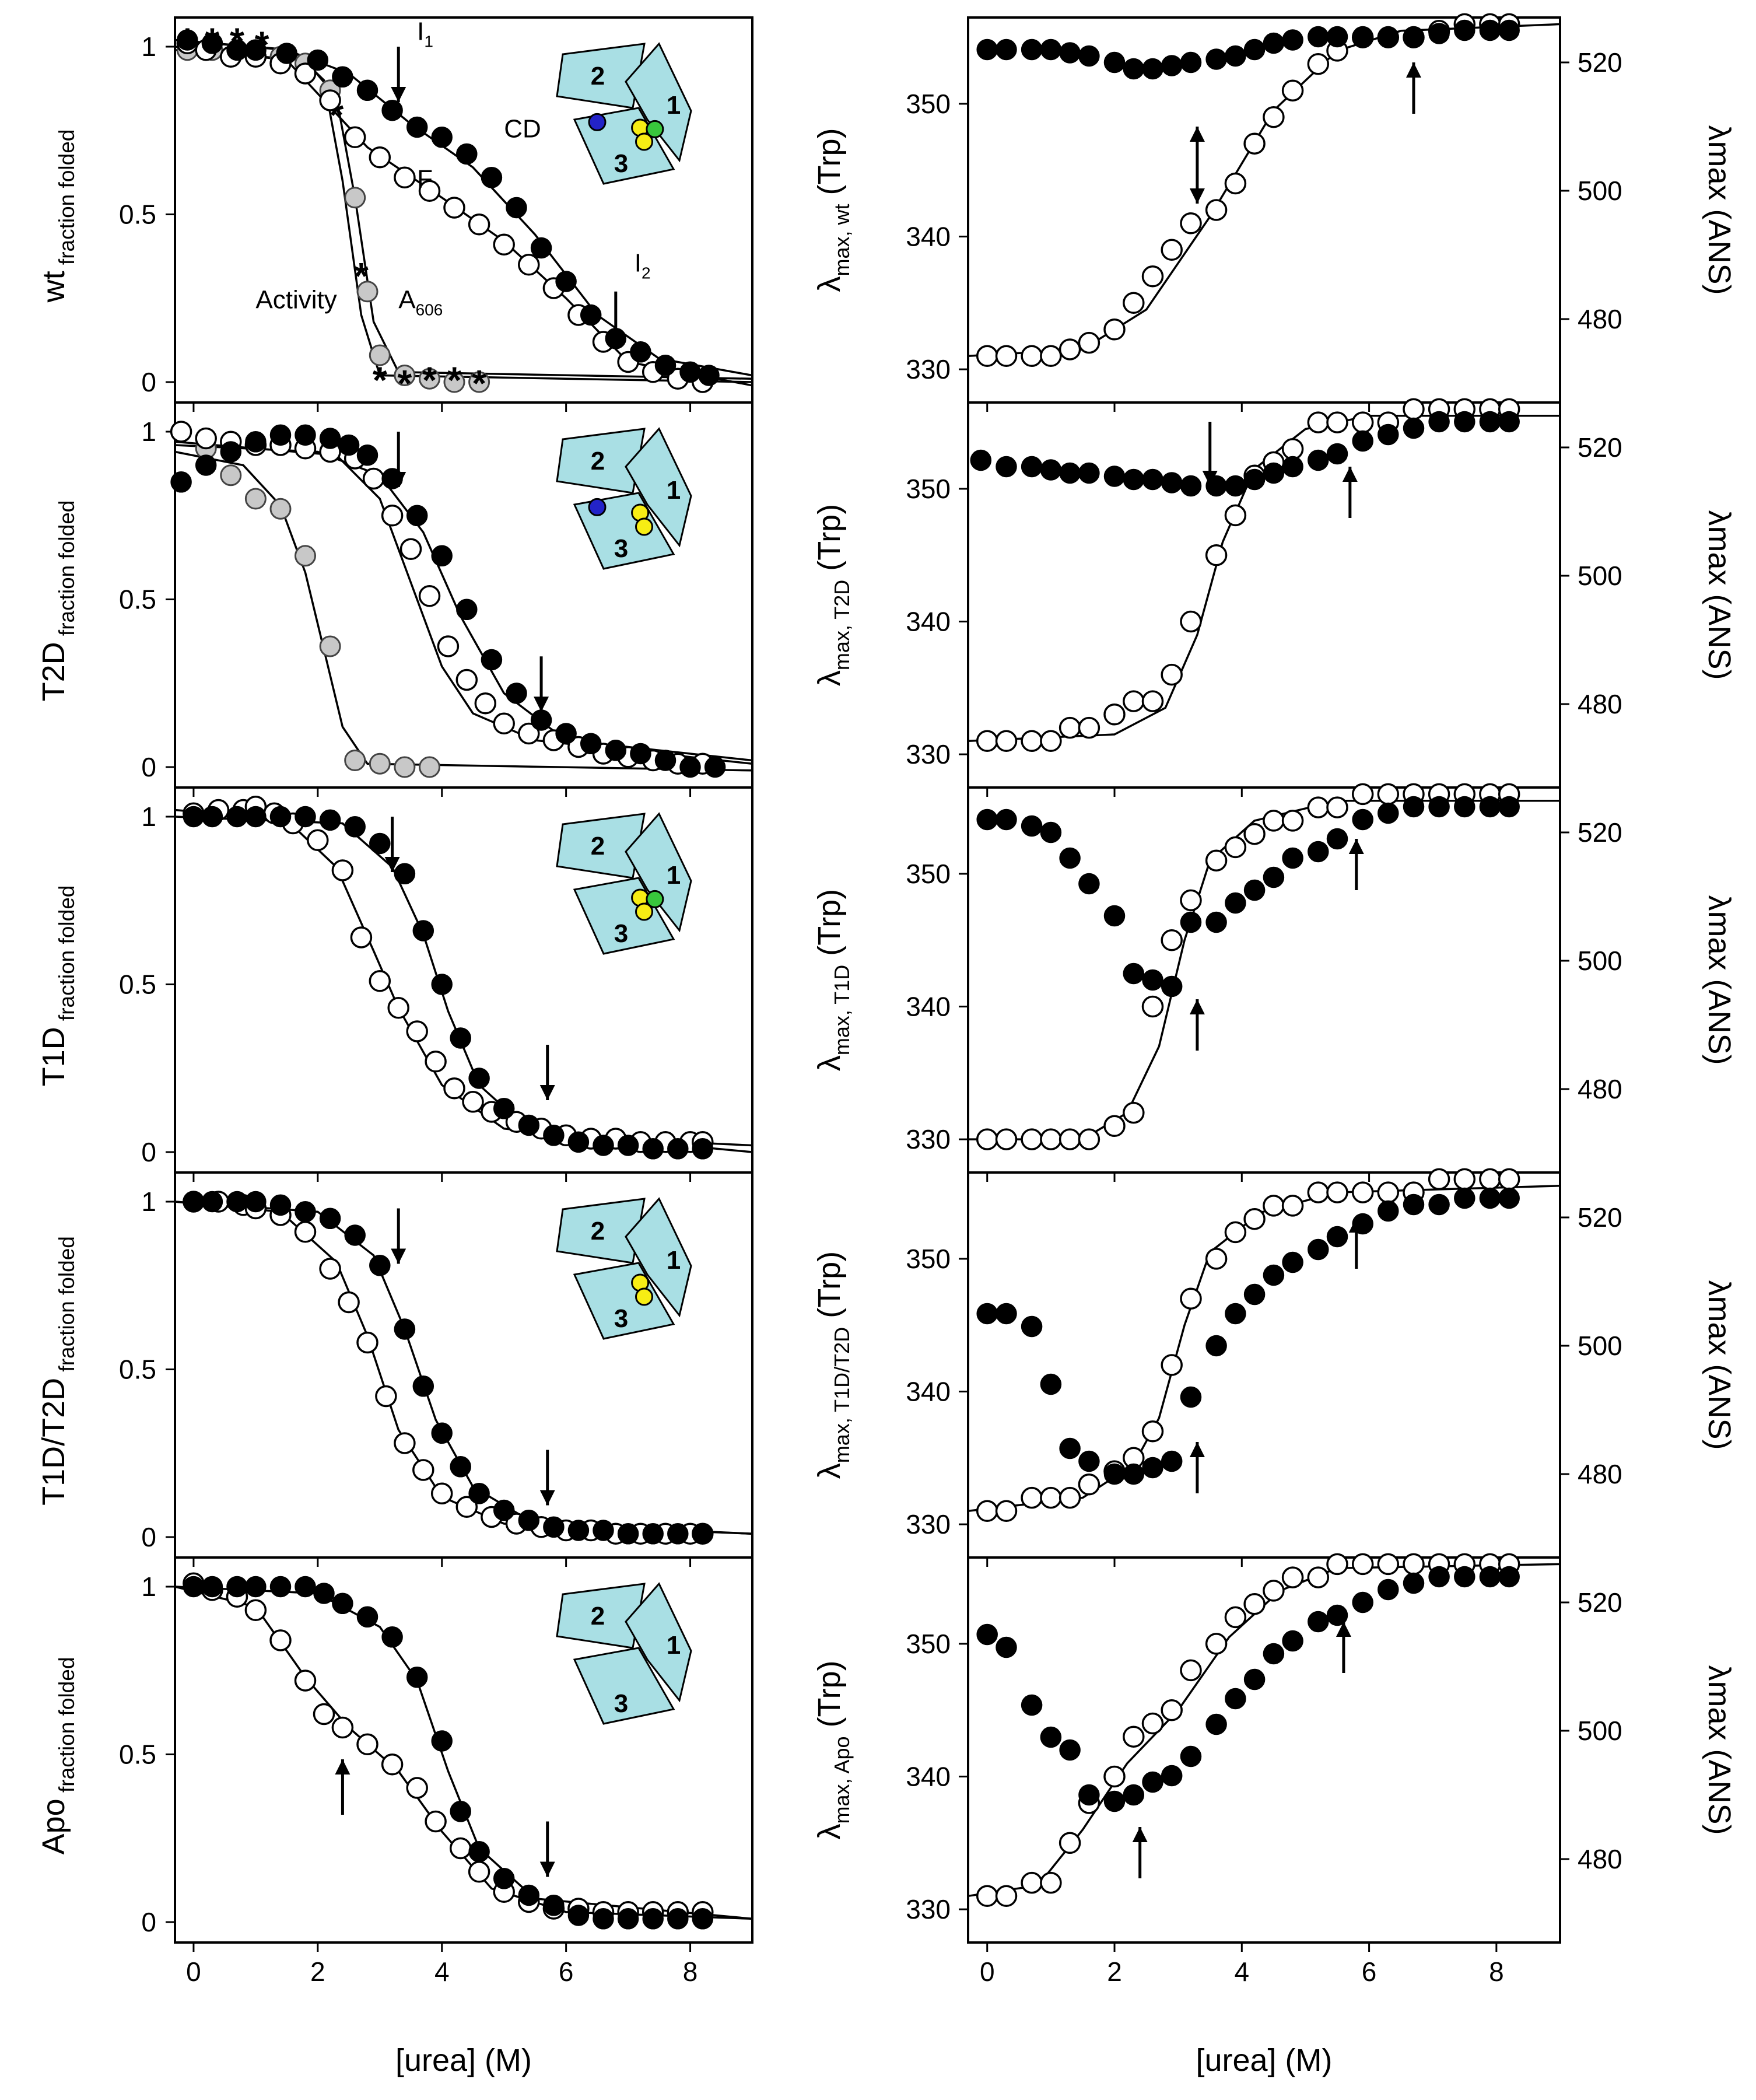  Describe the element at coordinates (690, 1972) in the screenshot. I see `fraction-x-tick-label: 8` at that location.